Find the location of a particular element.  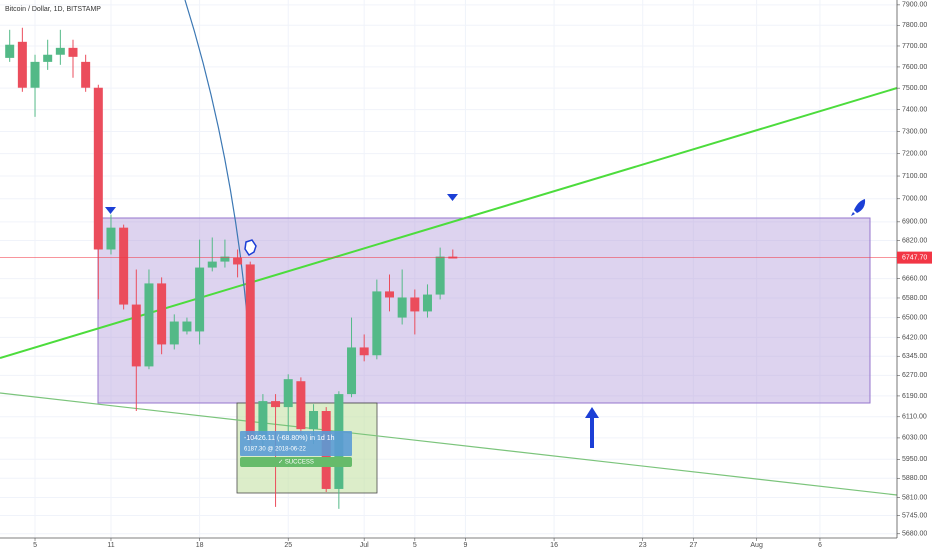

x-tick-label: Aug is located at coordinates (756, 545).